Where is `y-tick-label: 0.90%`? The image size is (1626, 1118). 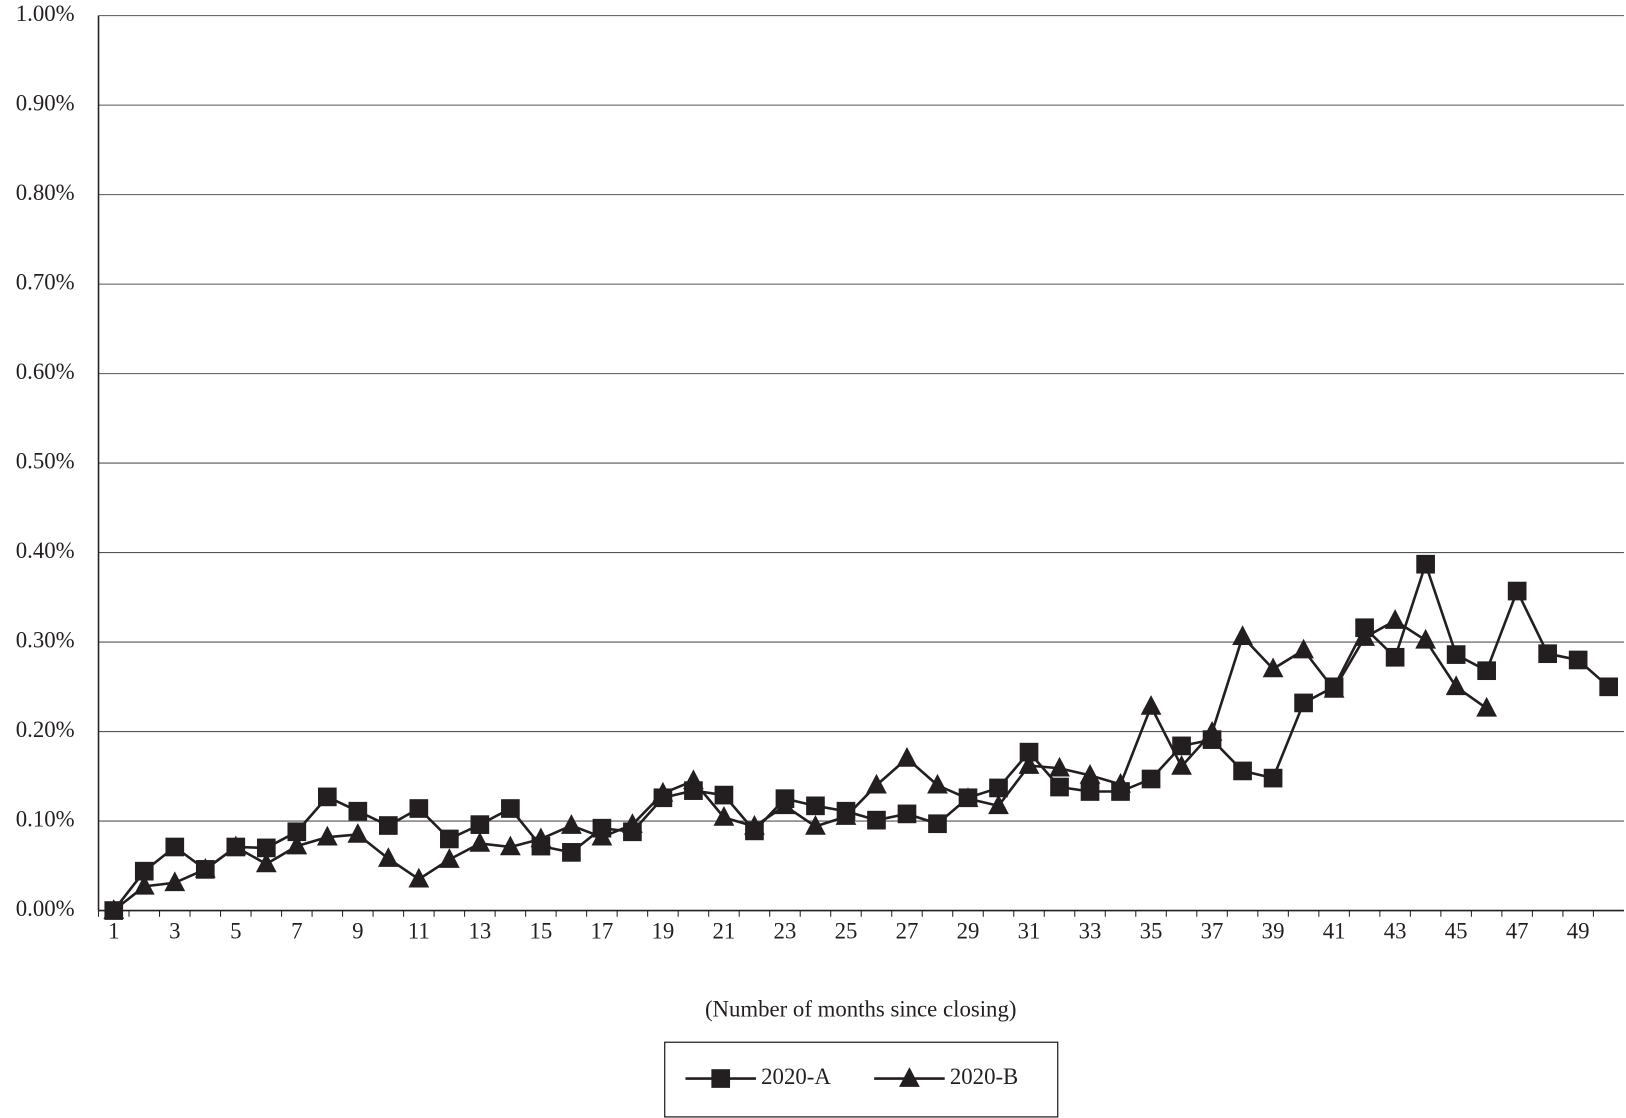 y-tick-label: 0.90% is located at coordinates (45, 102).